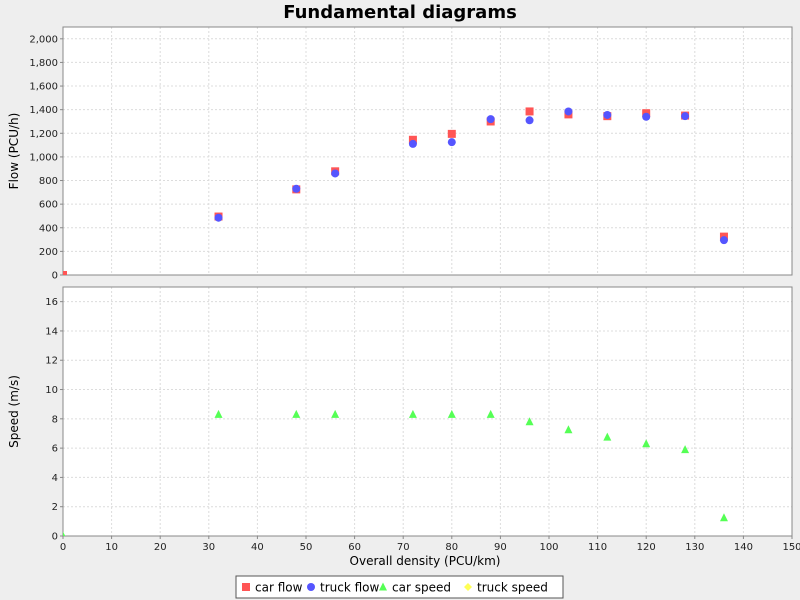  I want to click on y-tick-label: 1,400, so click(43, 110).